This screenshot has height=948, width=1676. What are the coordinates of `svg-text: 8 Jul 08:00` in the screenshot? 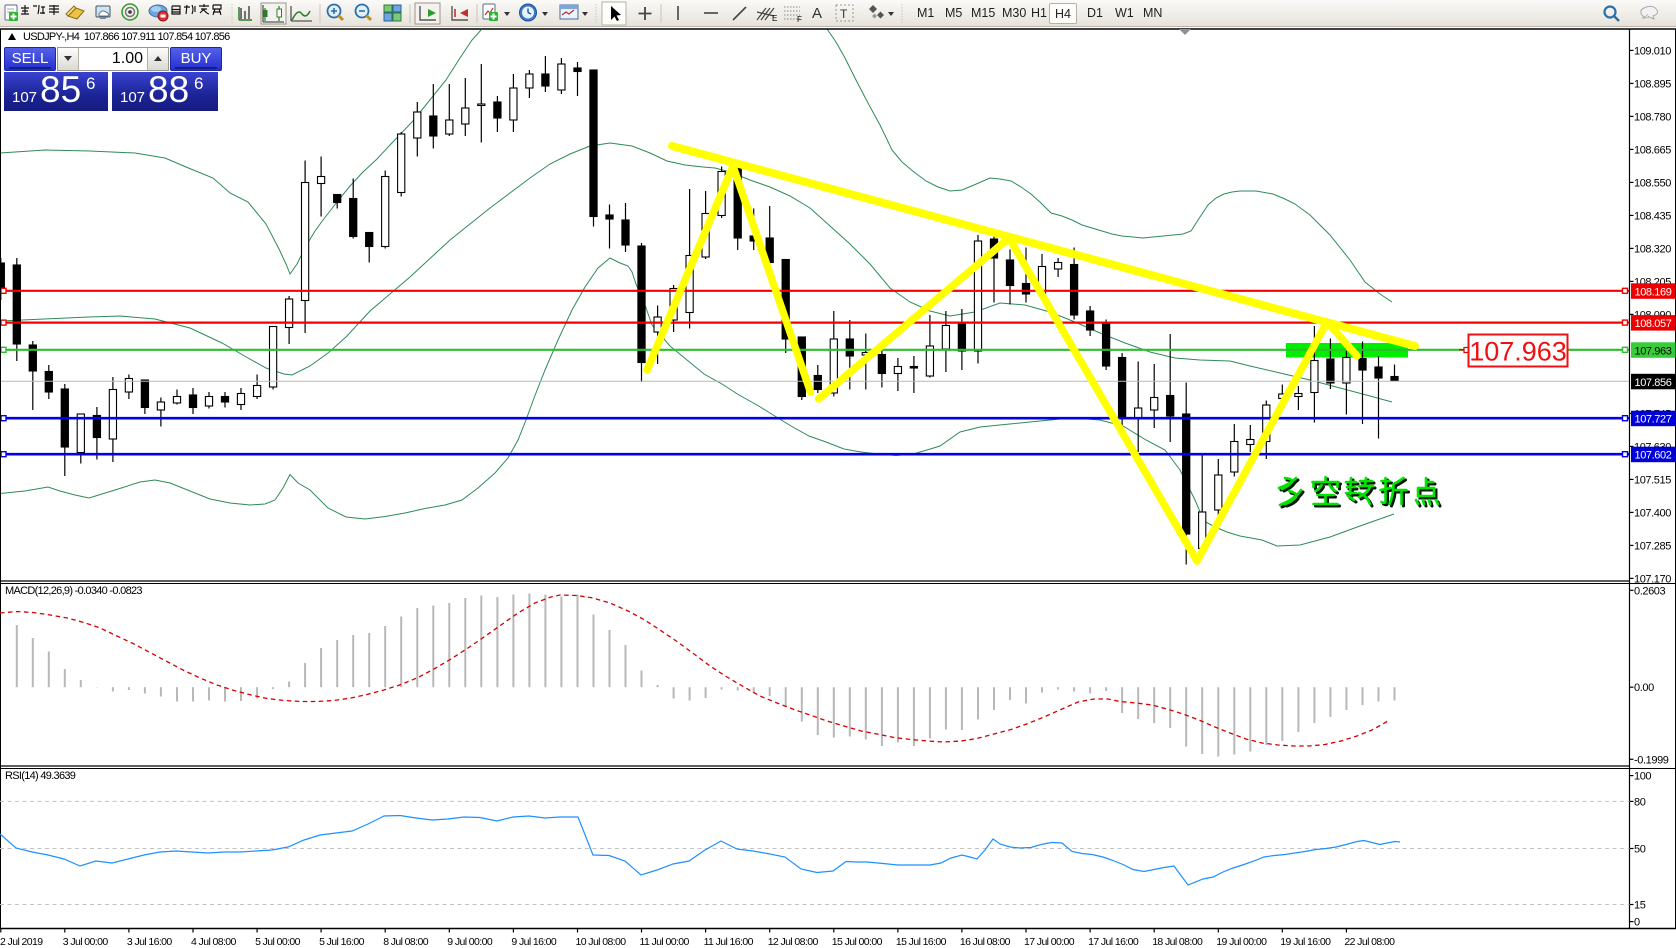 It's located at (406, 942).